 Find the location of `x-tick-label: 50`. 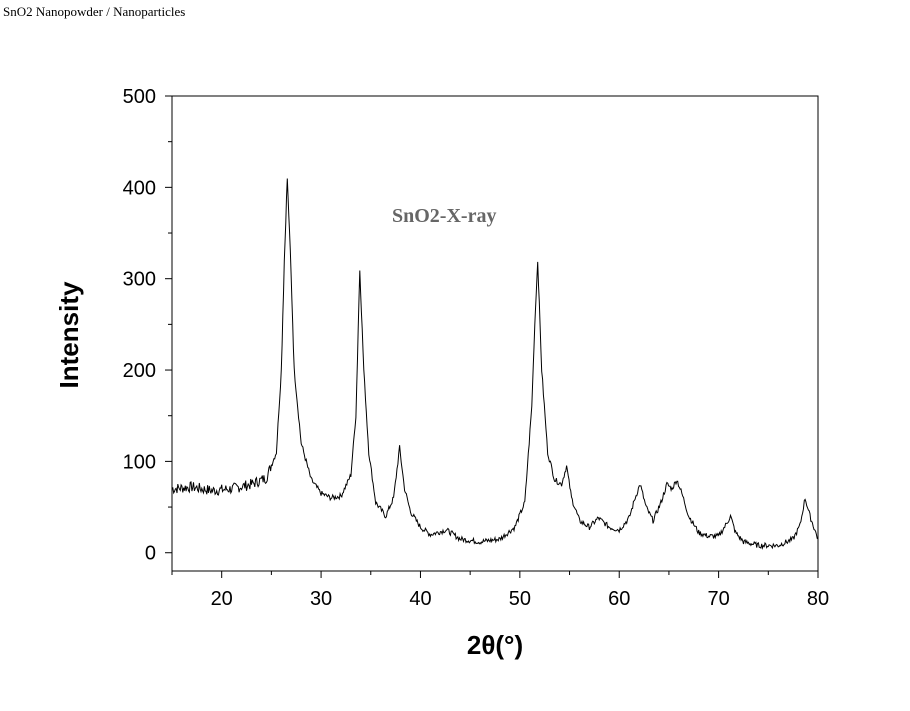

x-tick-label: 50 is located at coordinates (520, 599).